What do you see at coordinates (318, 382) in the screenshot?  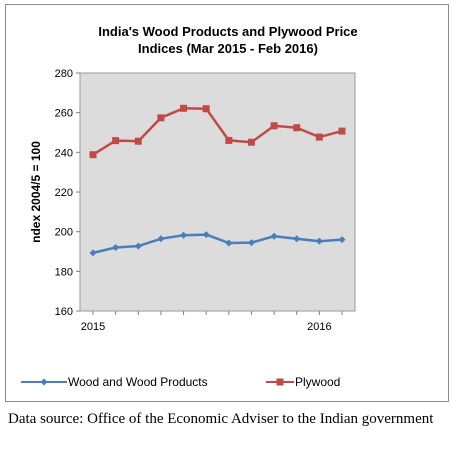 I see `legend-label-plywood: Plywood` at bounding box center [318, 382].